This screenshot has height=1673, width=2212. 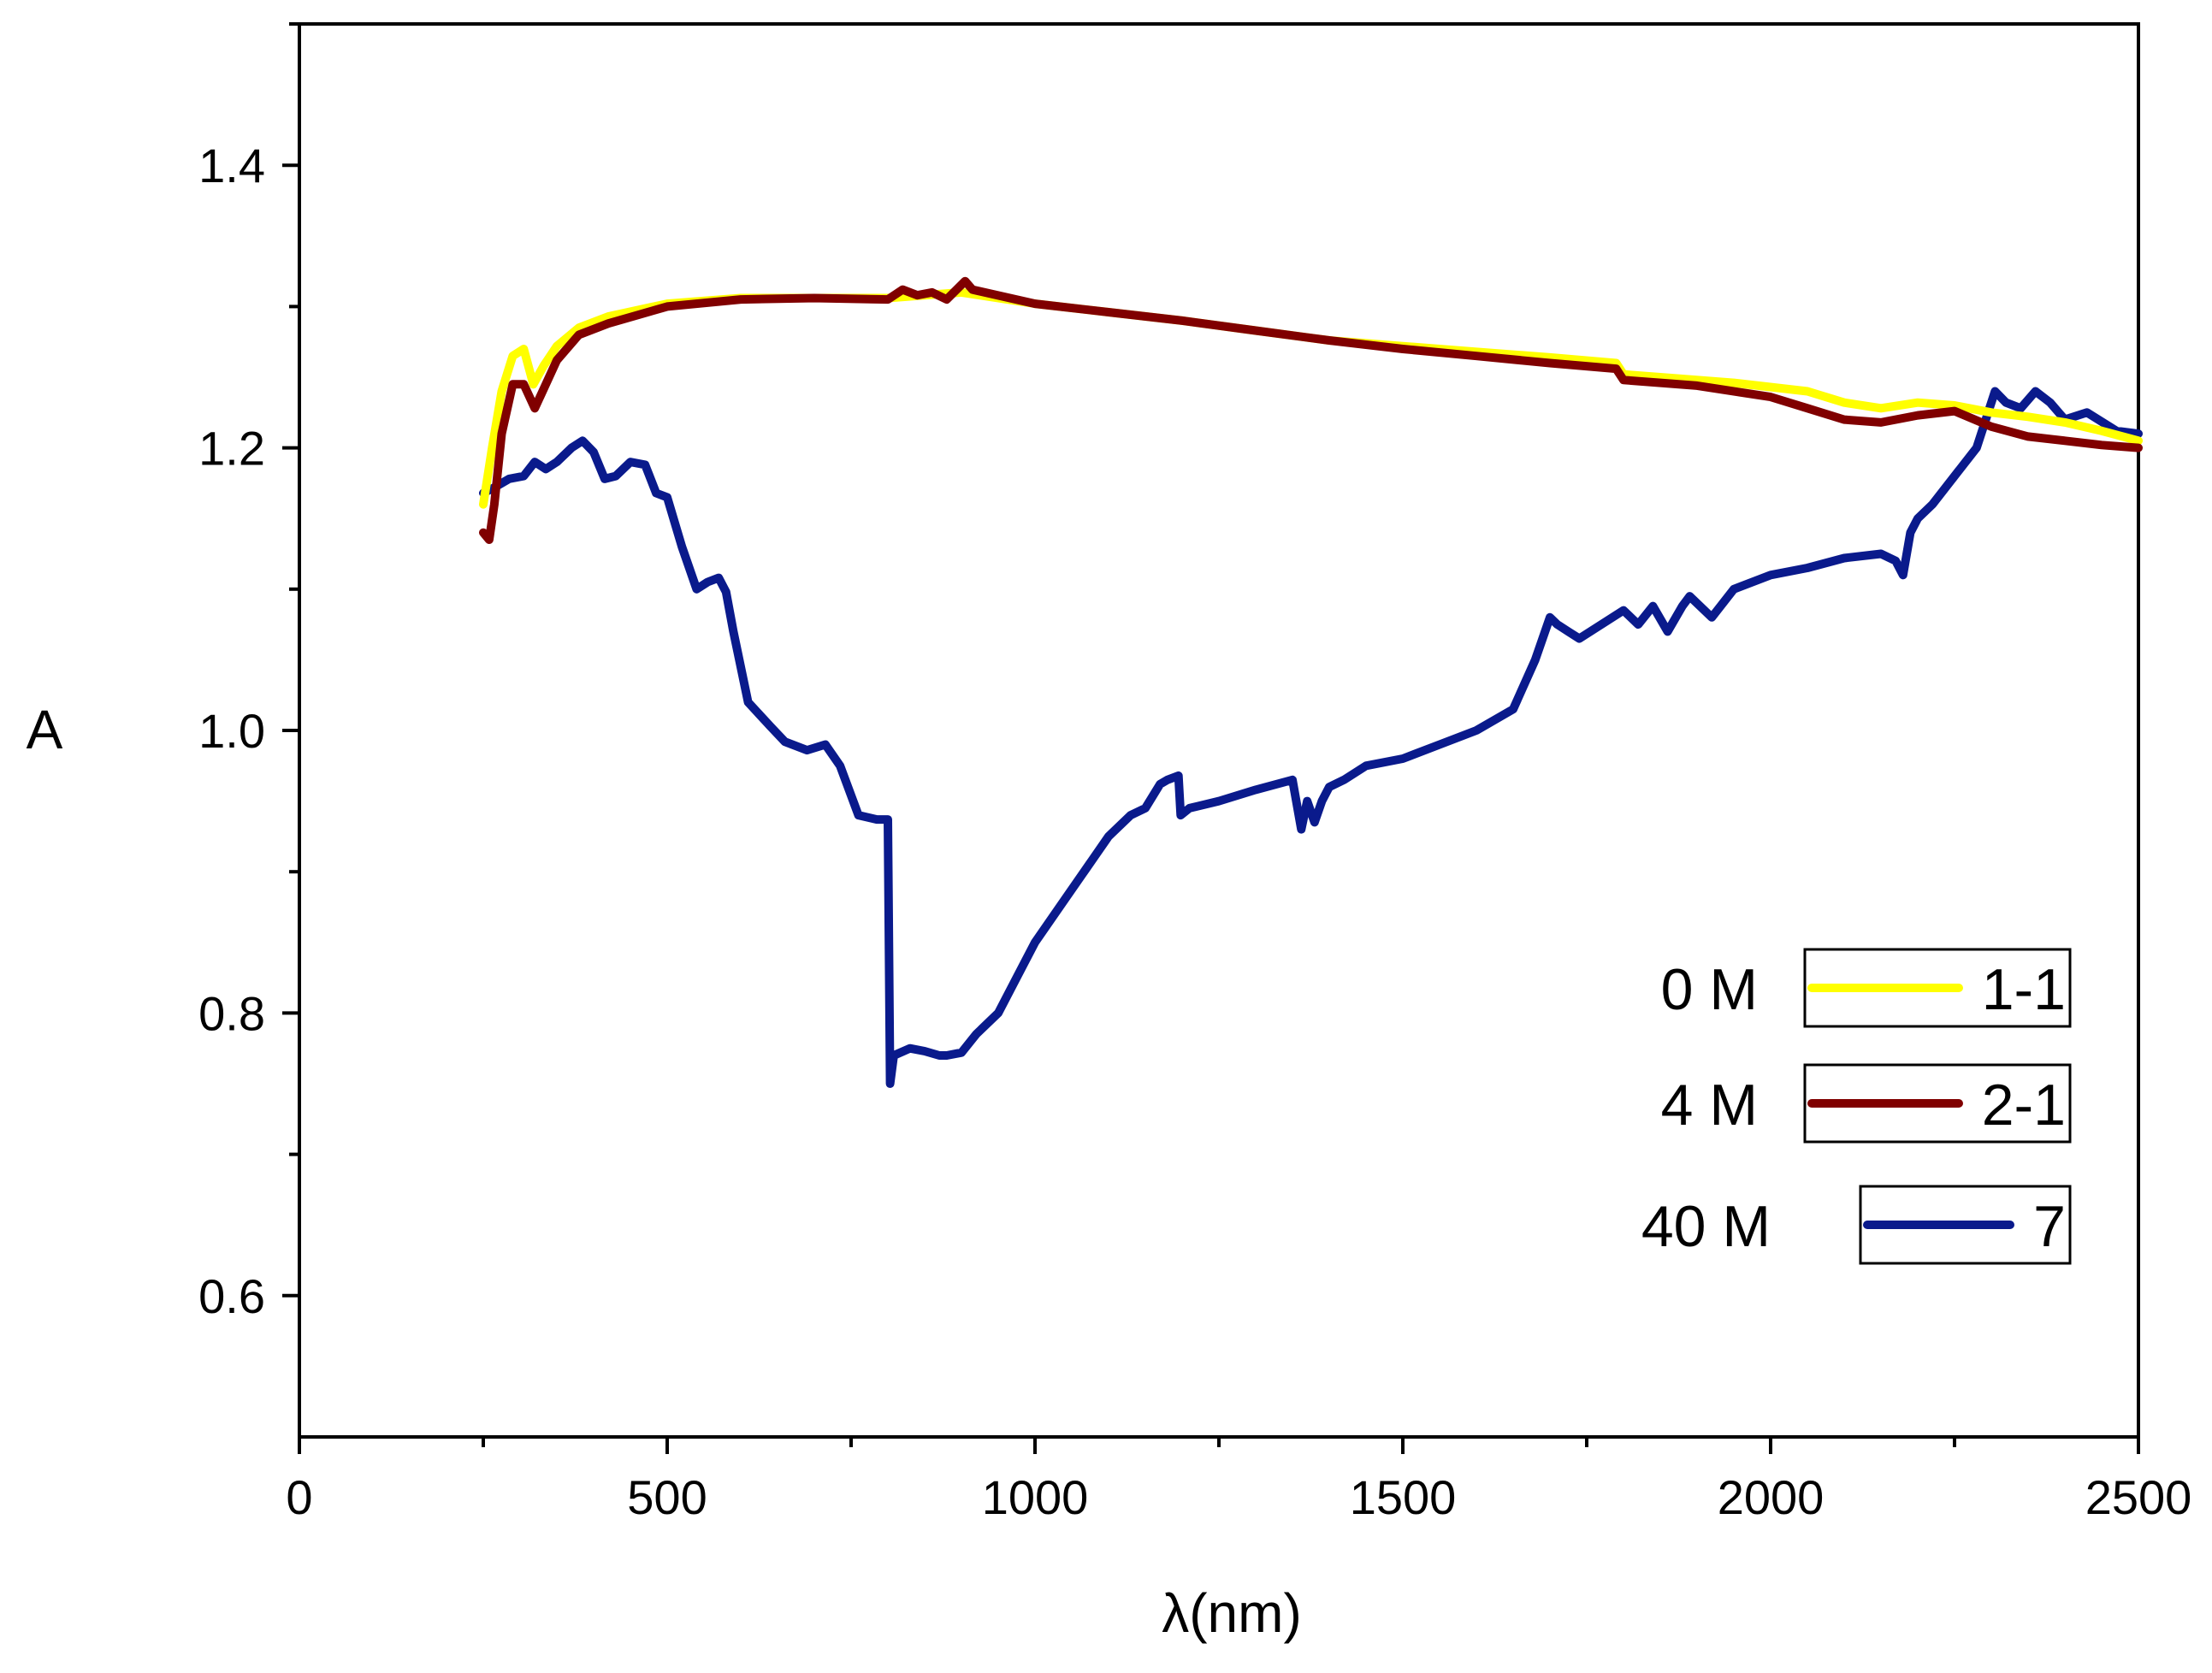 I want to click on x-tick-label: 0, so click(x=299, y=1497).